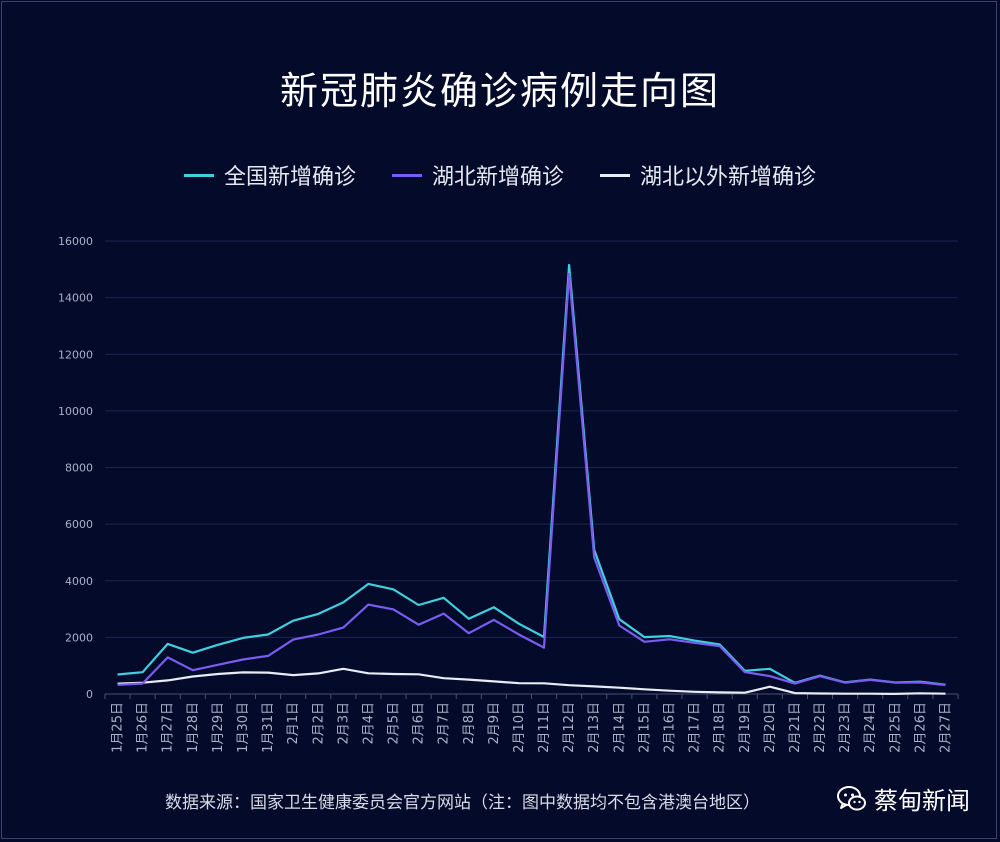  I want to click on legend-item-national: 全国新增确诊, so click(269, 175).